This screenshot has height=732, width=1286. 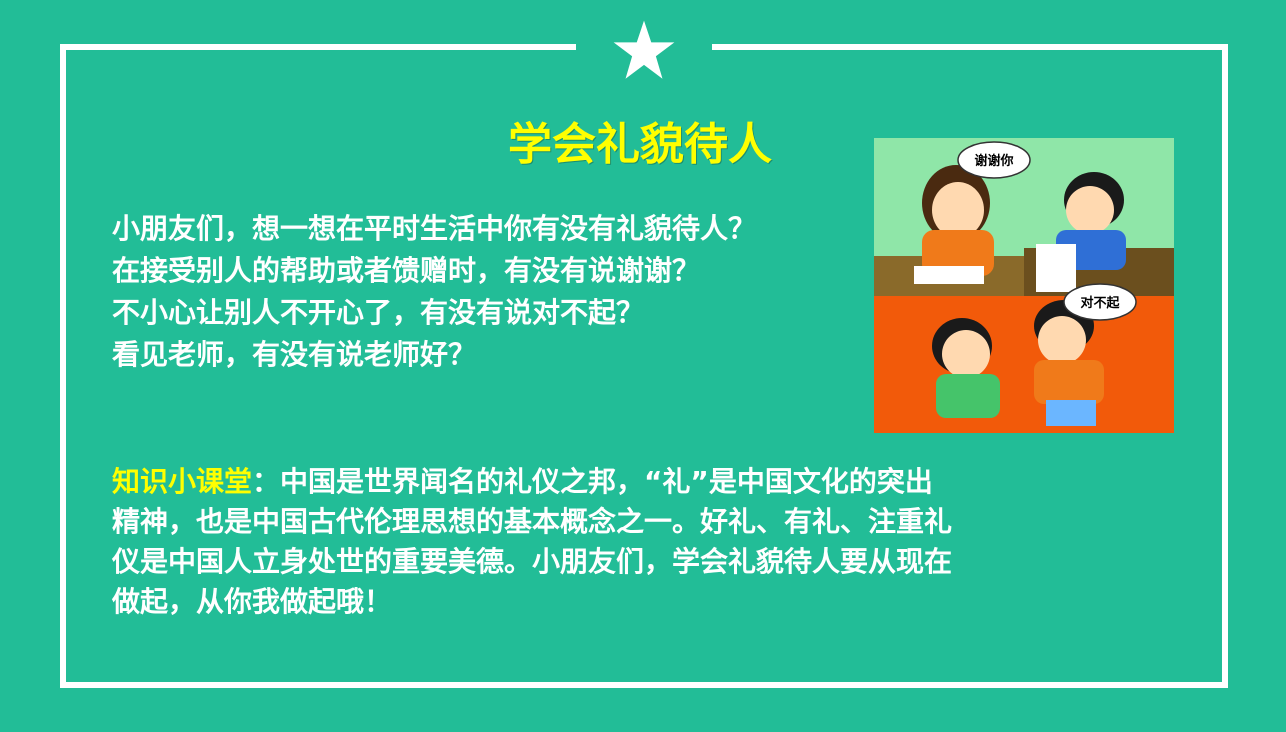 I want to click on question-line: 不小心让别人不开心了，有没有说对不起？, so click(x=378, y=312).